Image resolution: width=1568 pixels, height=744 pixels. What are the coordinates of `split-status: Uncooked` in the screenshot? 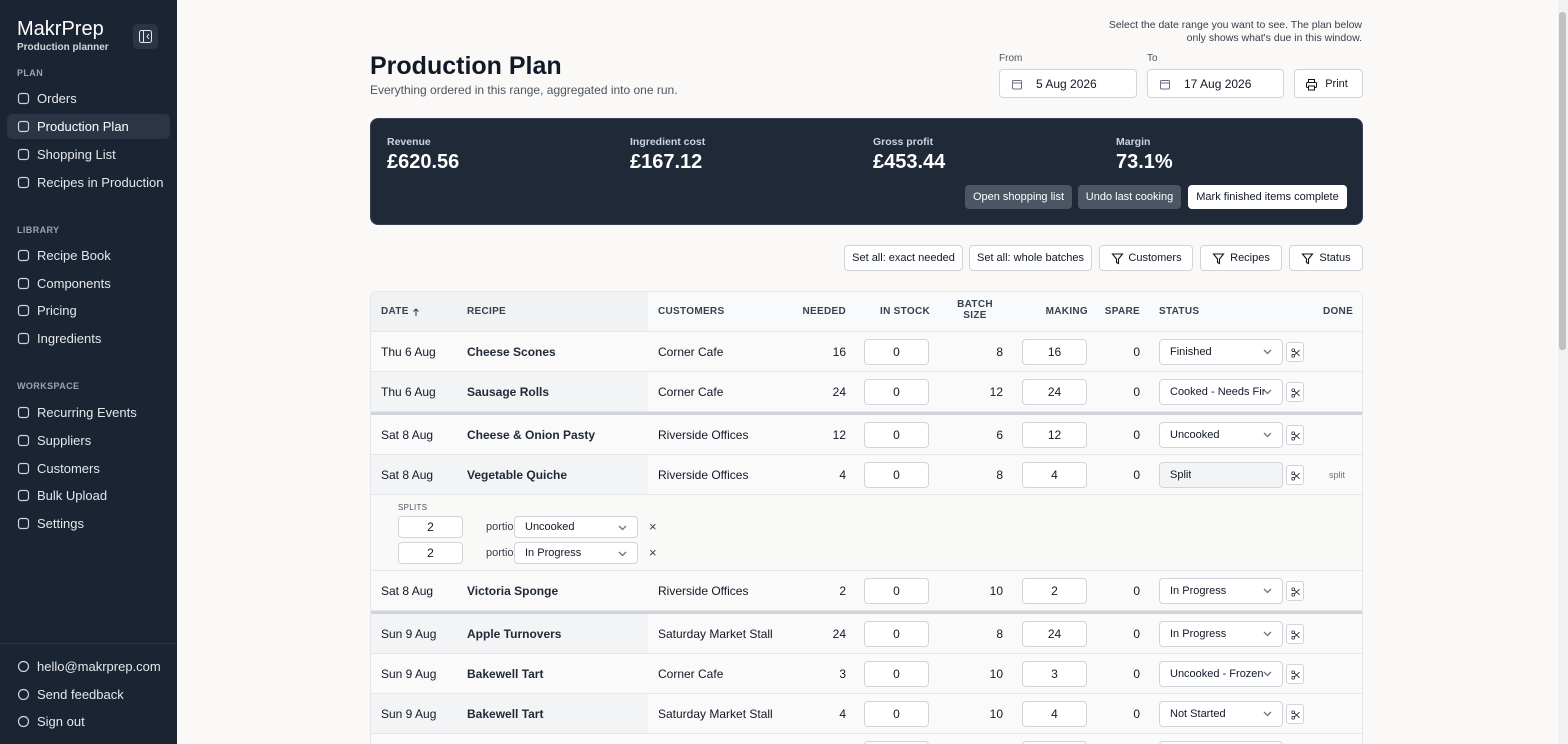 It's located at (576, 527).